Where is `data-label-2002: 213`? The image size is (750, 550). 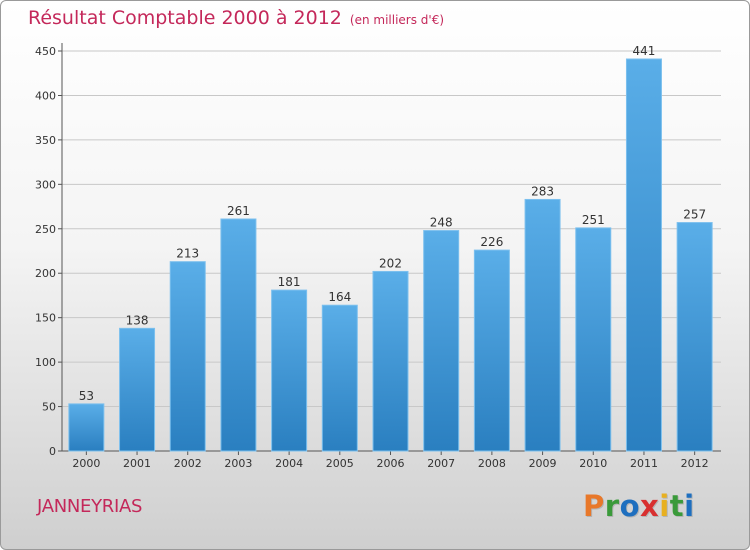
data-label-2002: 213 is located at coordinates (187, 254).